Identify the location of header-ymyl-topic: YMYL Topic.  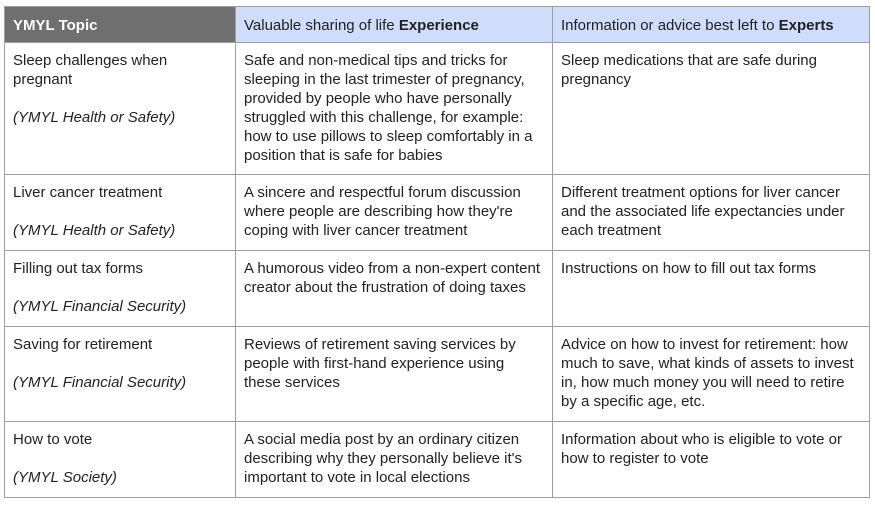
(120, 24).